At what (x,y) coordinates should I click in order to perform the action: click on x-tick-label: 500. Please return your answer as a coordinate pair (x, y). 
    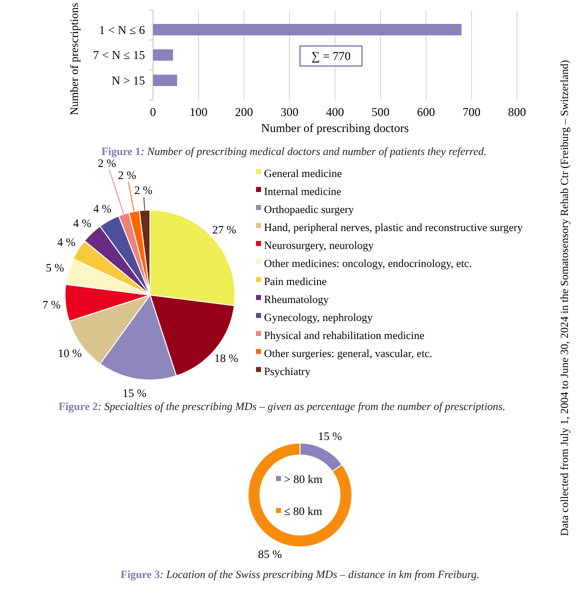
    Looking at the image, I should click on (381, 112).